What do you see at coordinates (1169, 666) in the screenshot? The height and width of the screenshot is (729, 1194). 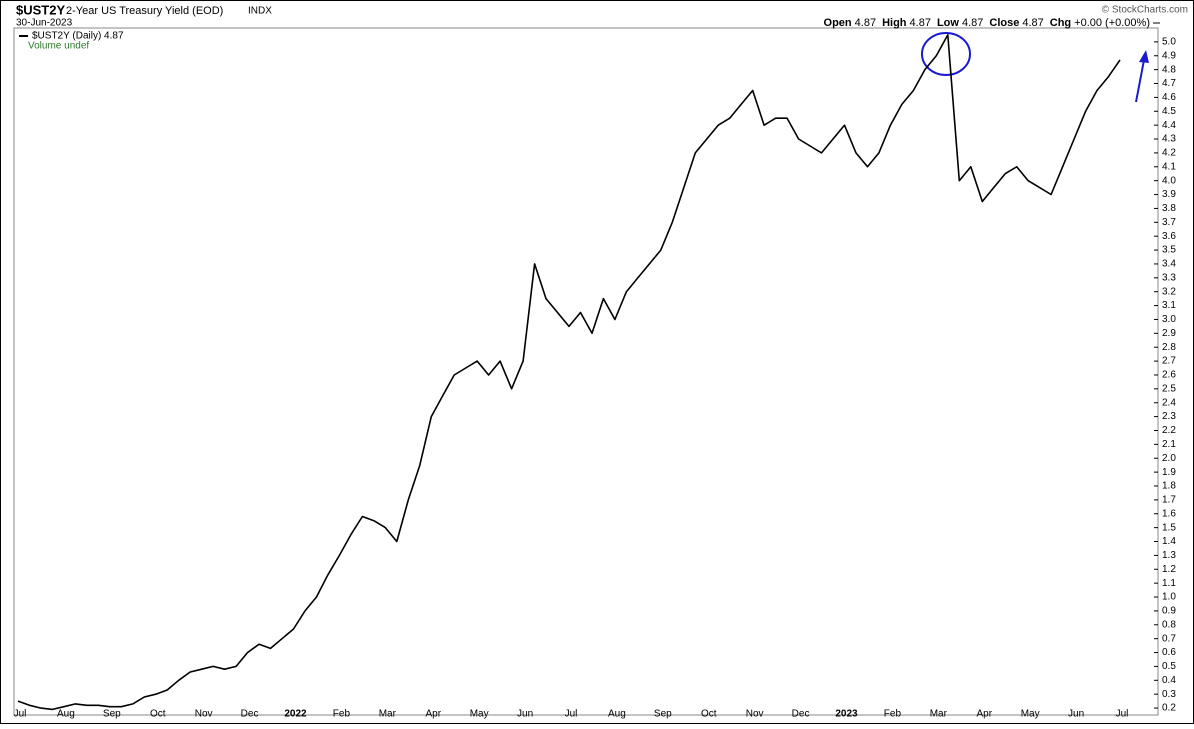 I see `y-tick-label: 0.5` at bounding box center [1169, 666].